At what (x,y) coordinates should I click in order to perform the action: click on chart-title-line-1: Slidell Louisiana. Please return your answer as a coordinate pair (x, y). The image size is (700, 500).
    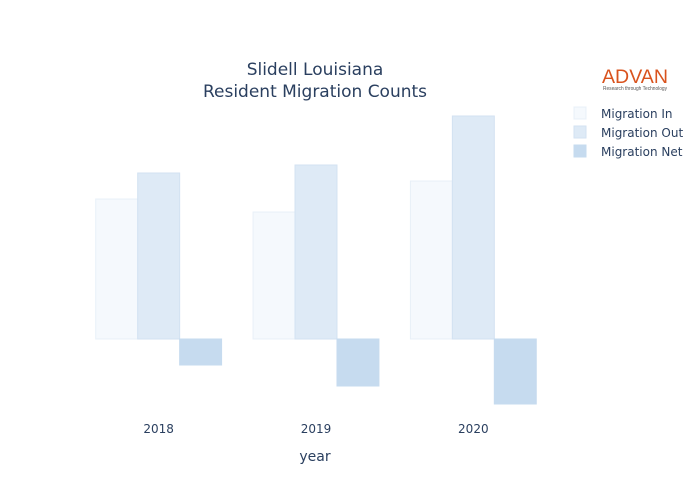
    Looking at the image, I should click on (315, 70).